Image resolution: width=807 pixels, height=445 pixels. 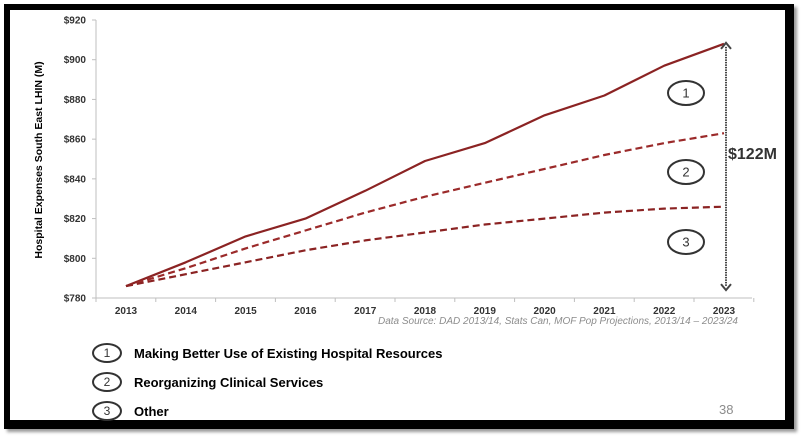 What do you see at coordinates (75, 100) in the screenshot?
I see `y-tick-label: $880` at bounding box center [75, 100].